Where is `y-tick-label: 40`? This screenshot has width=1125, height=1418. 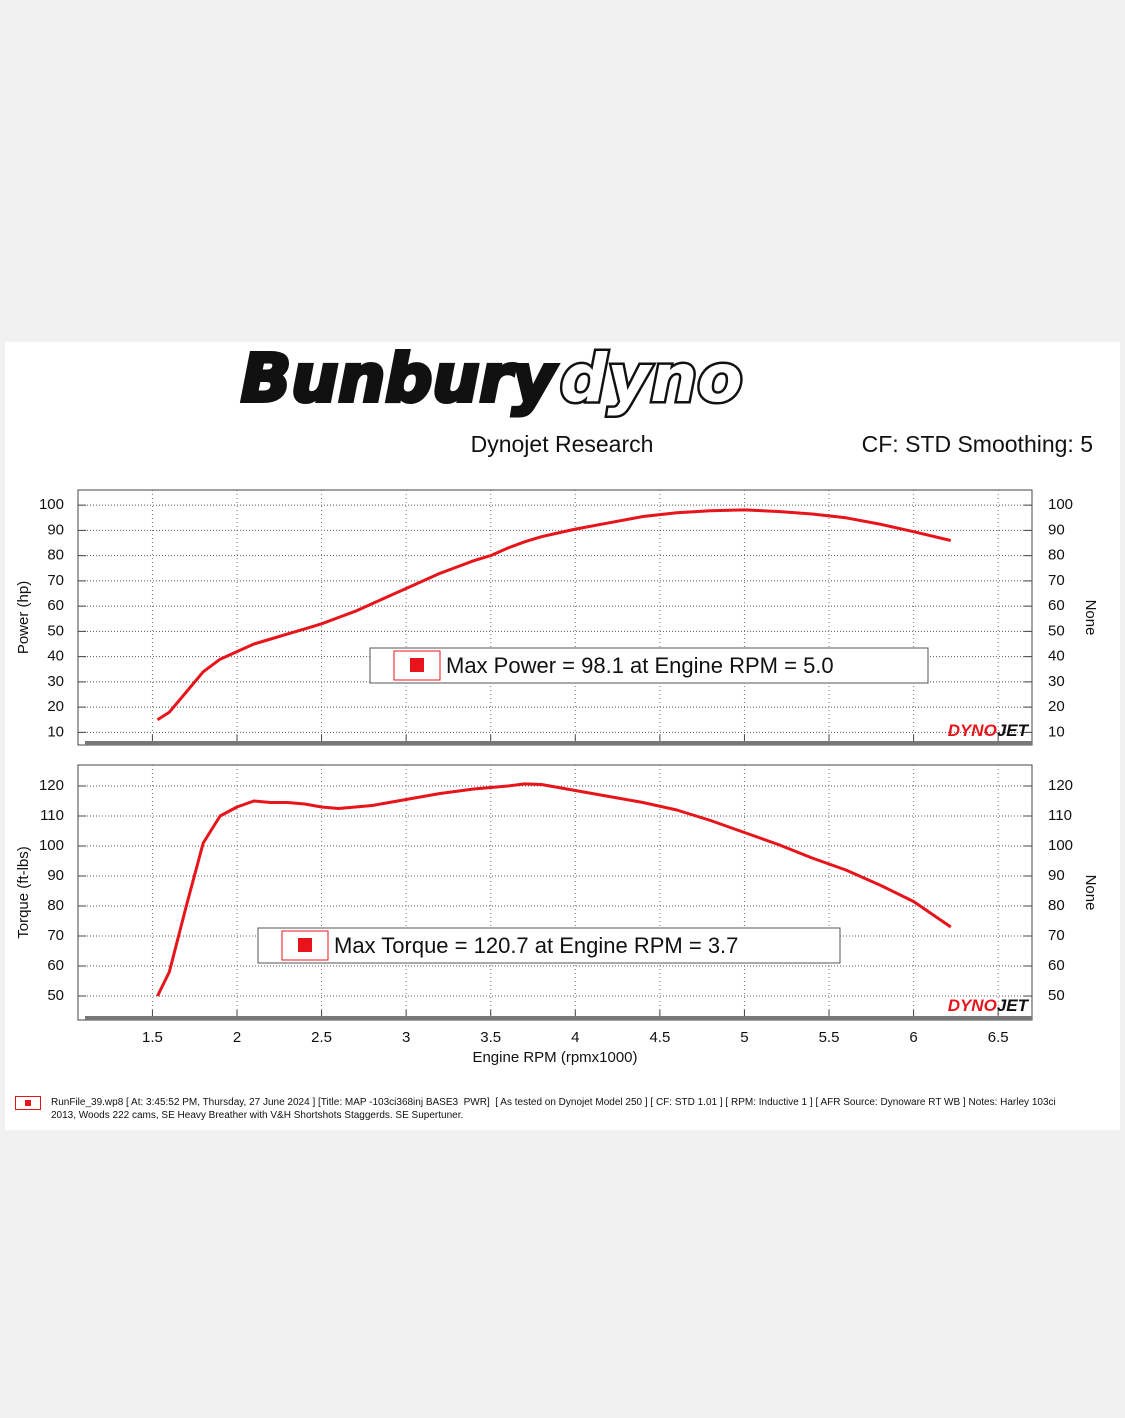
y-tick-label: 40 is located at coordinates (55, 656).